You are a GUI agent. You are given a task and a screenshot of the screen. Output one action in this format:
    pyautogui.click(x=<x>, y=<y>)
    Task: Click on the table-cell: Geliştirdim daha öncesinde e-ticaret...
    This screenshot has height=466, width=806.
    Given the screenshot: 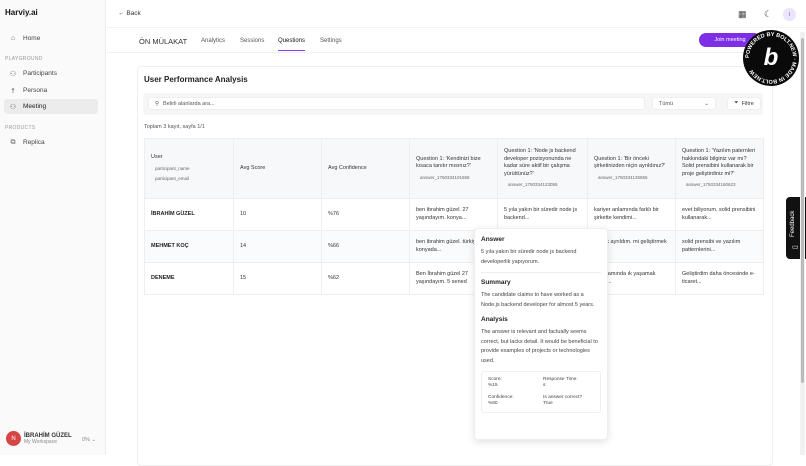 What is the action you would take?
    pyautogui.click(x=719, y=278)
    